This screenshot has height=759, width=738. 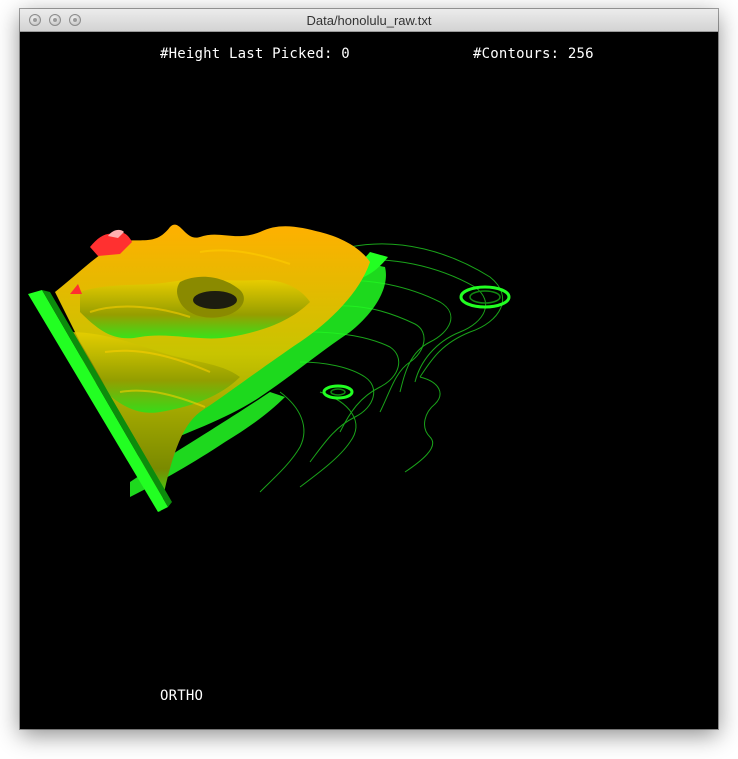 I want to click on slope-stripes, so click(x=190, y=328).